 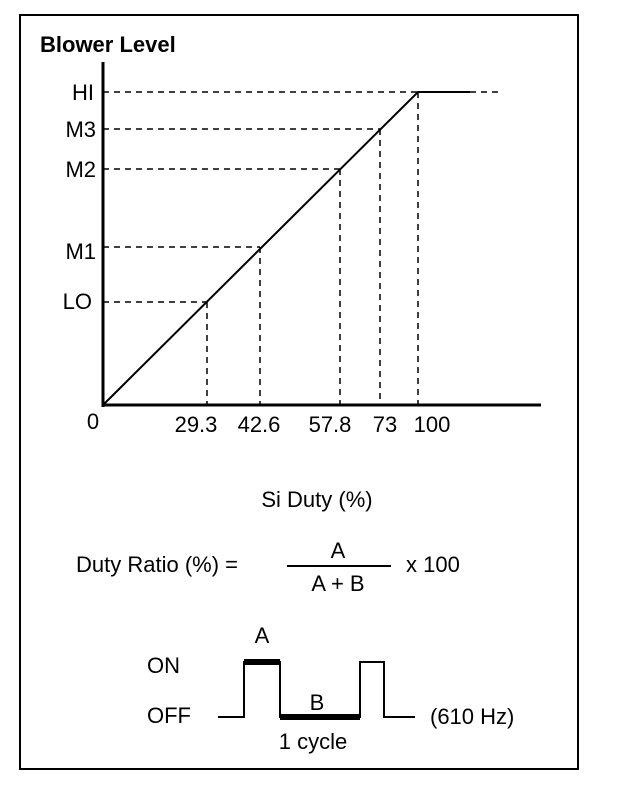 I want to click on formula-lhs: Duty Ratio (%) =, so click(x=157, y=564).